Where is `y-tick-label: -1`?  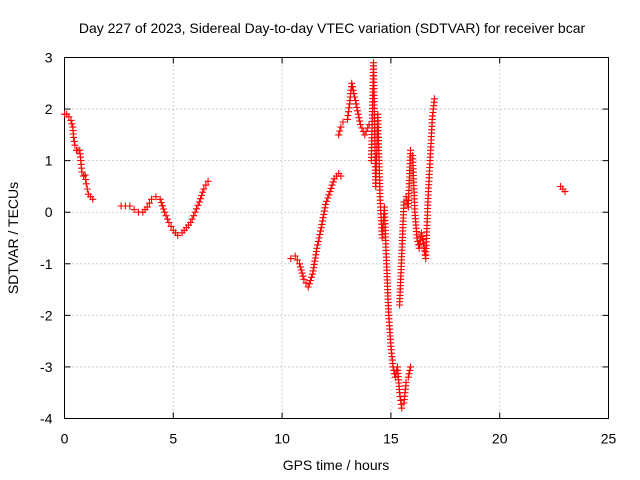 y-tick-label: -1 is located at coordinates (46, 264).